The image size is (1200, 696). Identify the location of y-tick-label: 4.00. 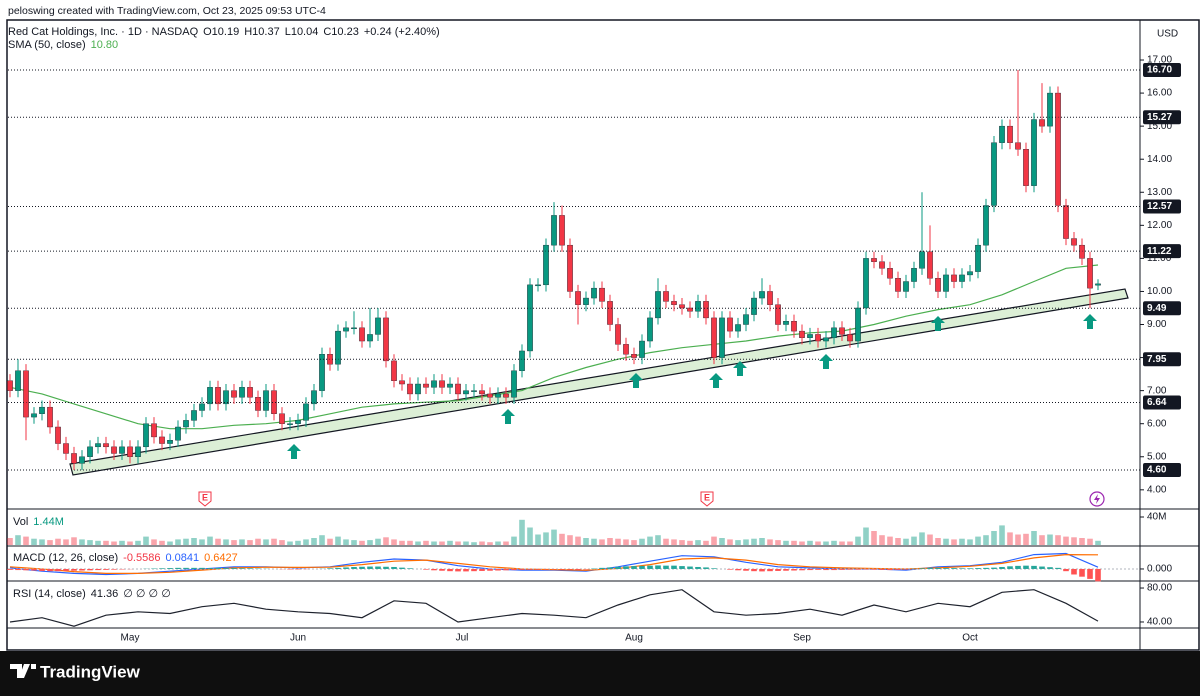
(1157, 489).